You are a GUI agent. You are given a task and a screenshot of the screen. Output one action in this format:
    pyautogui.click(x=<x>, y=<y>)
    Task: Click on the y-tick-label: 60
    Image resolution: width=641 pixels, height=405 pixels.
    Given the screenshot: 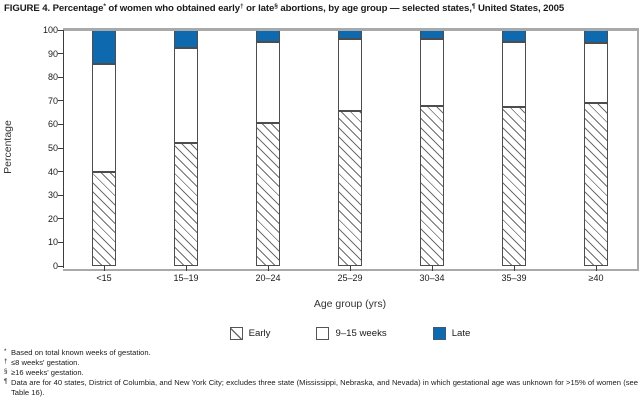 What is the action you would take?
    pyautogui.click(x=52, y=124)
    